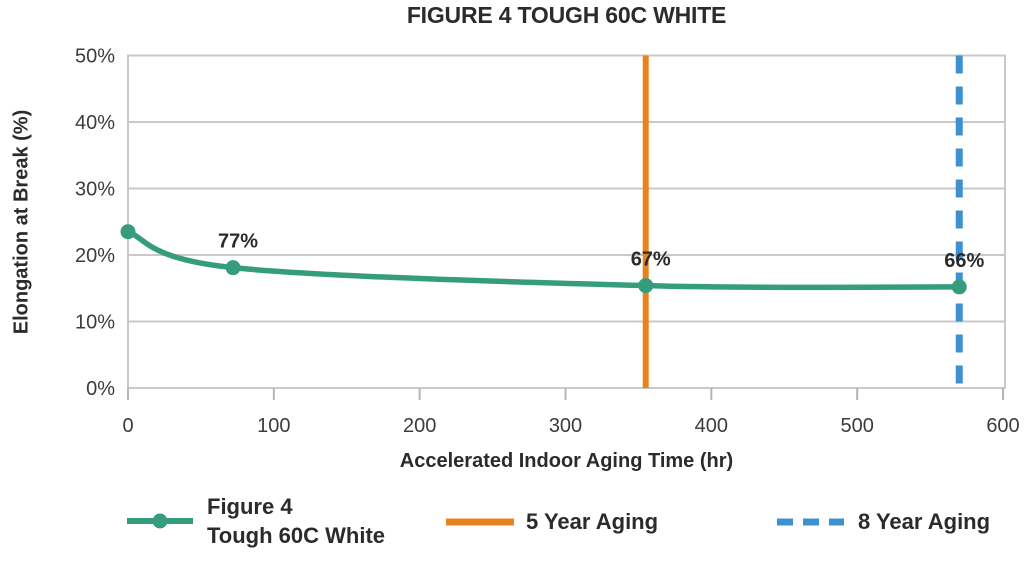 The image size is (1024, 570). Describe the element at coordinates (810, 522) in the screenshot. I see `eight-year-dashed-line-icon` at that location.